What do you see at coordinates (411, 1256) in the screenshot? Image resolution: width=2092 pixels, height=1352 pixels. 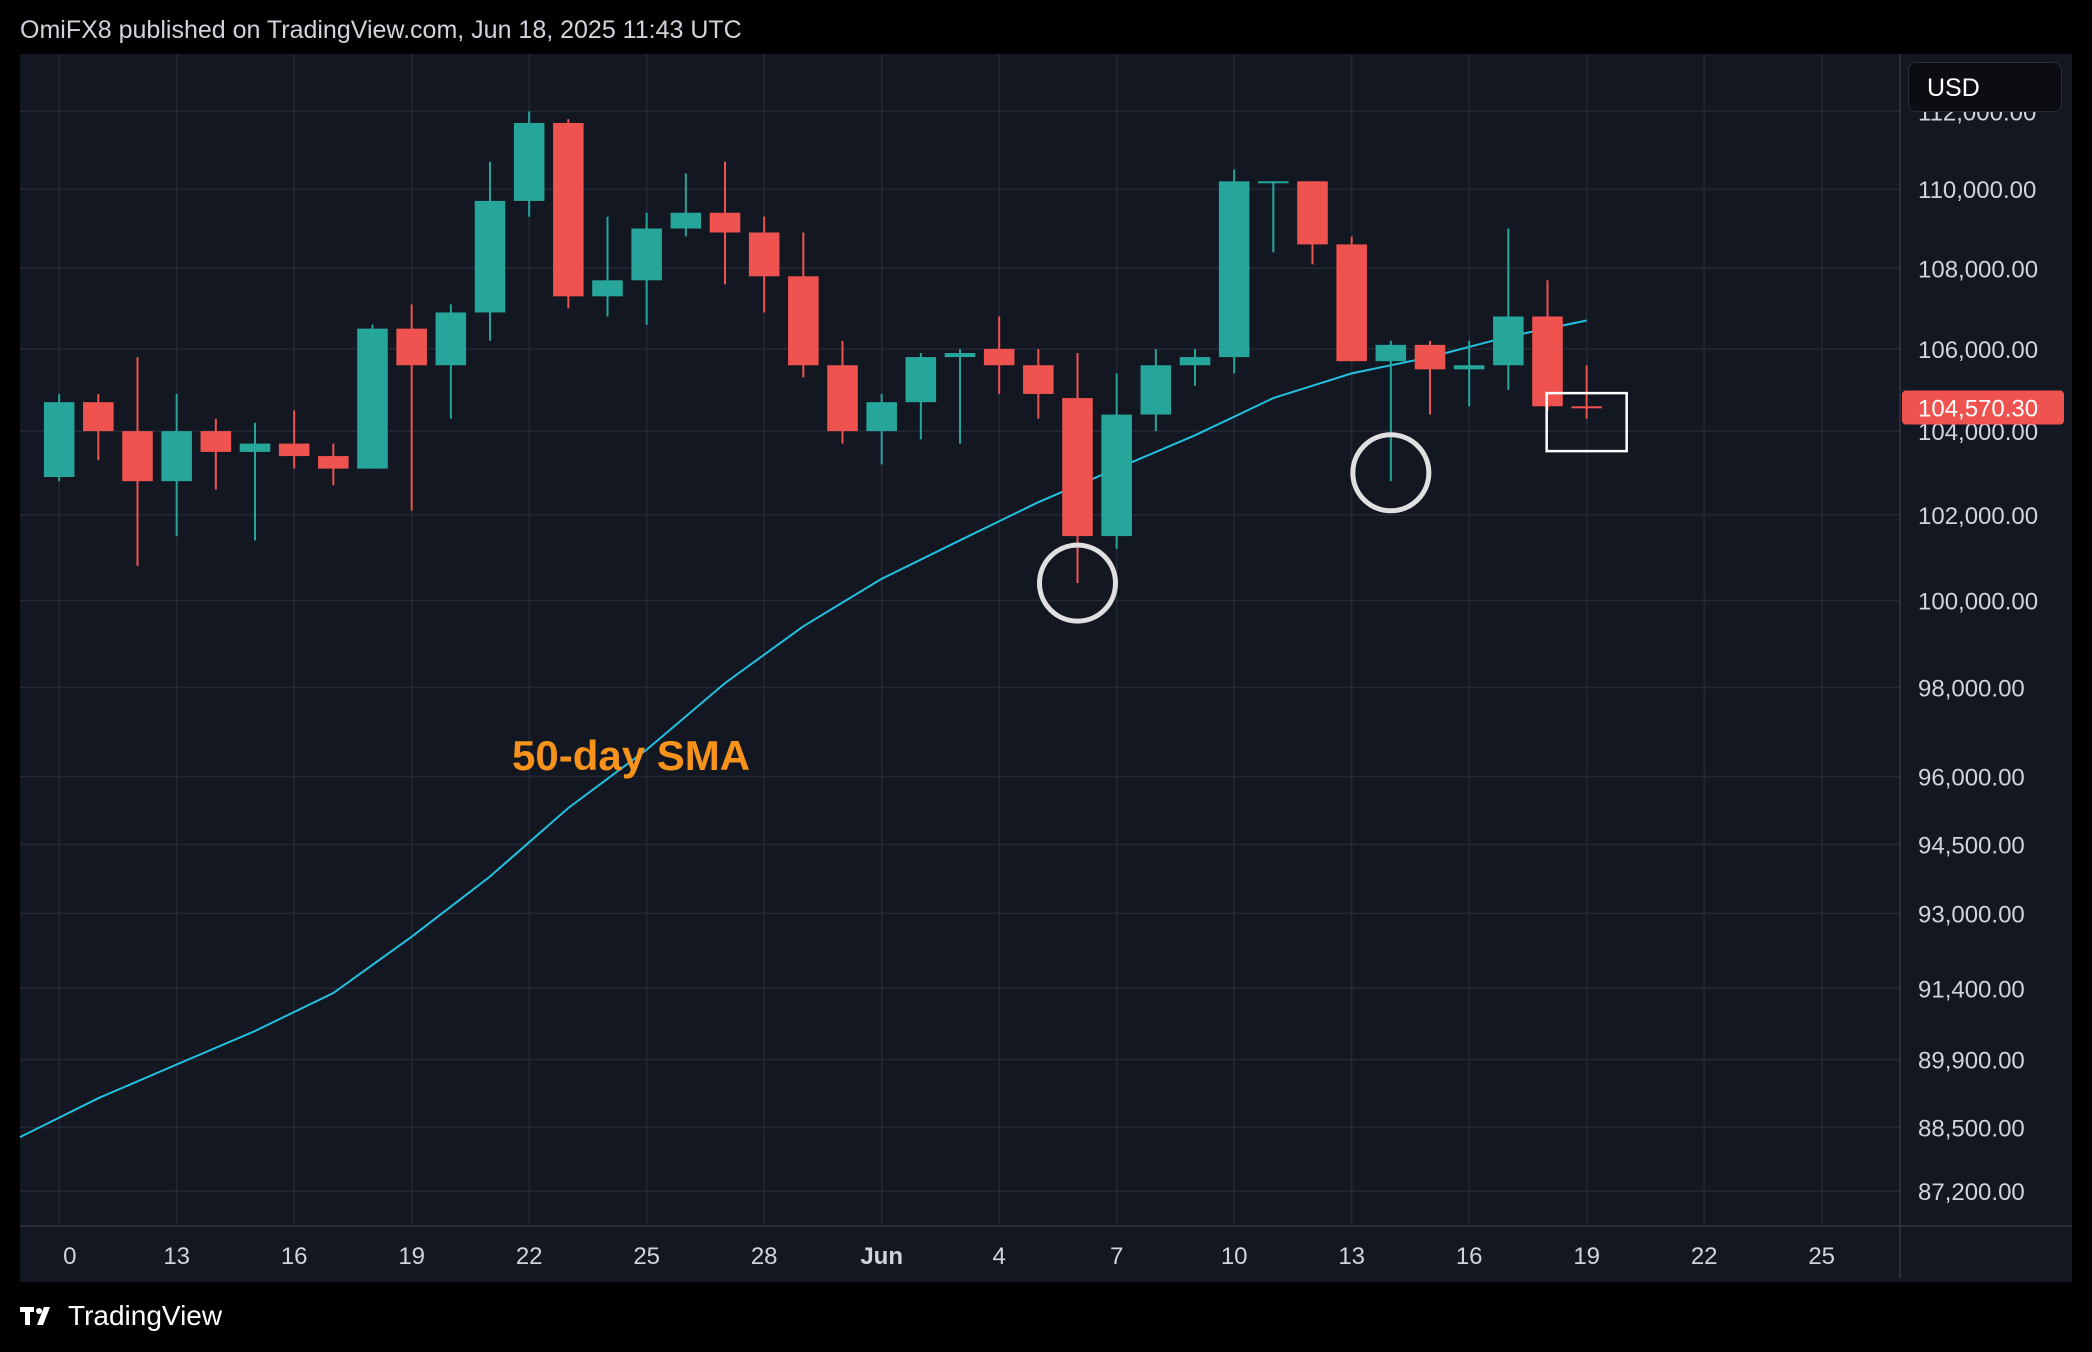 I see `x-tick-label: 19` at bounding box center [411, 1256].